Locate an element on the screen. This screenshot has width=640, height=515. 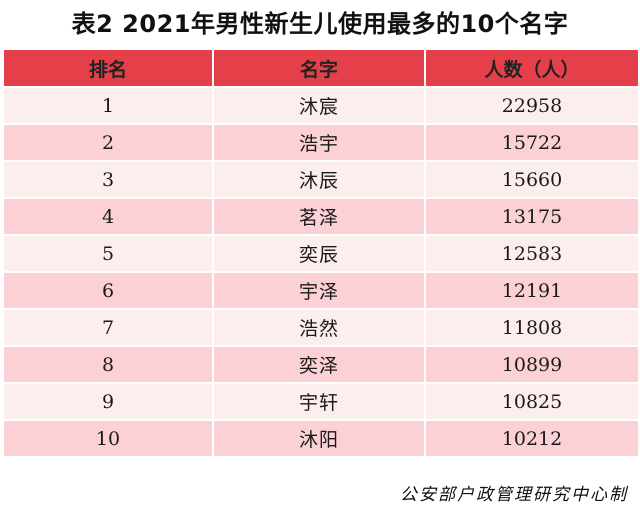
table-row: 7 浩然 11808 is located at coordinates (321, 327).